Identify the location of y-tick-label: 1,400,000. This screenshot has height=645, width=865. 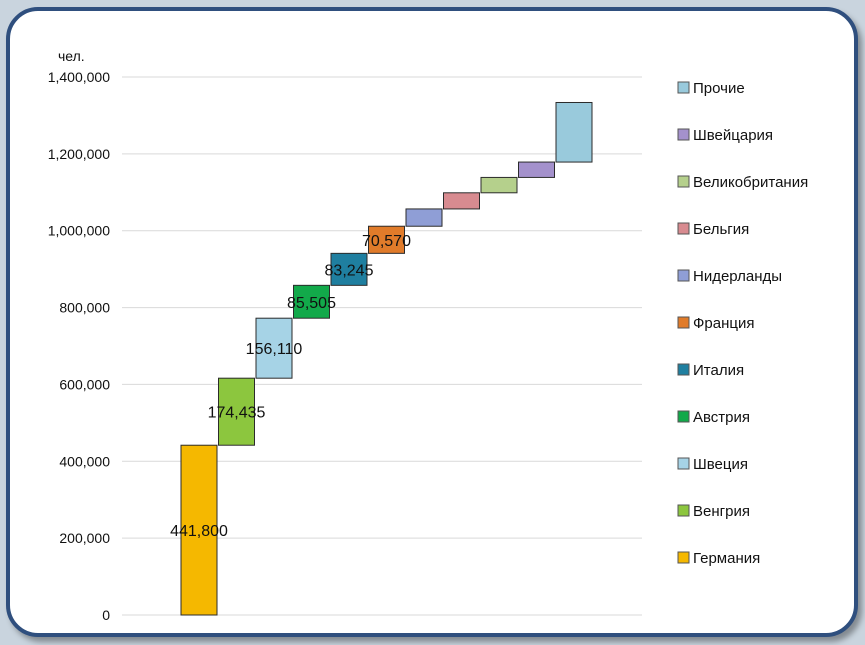
(79, 77).